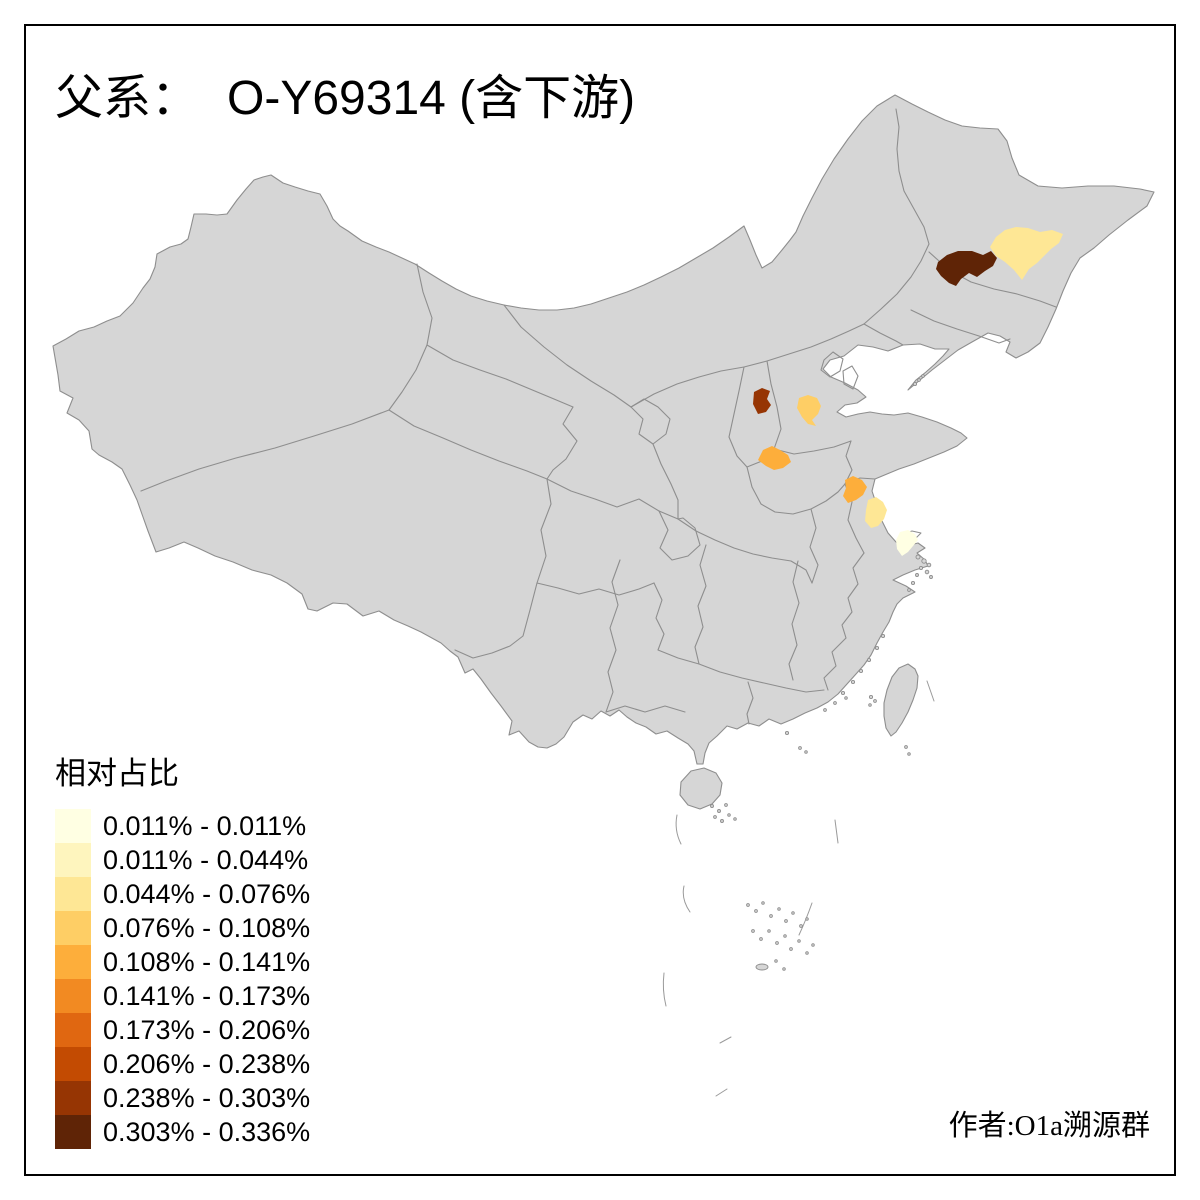 This screenshot has width=1200, height=1200. I want to click on map-region-henan-orange, so click(774, 458).